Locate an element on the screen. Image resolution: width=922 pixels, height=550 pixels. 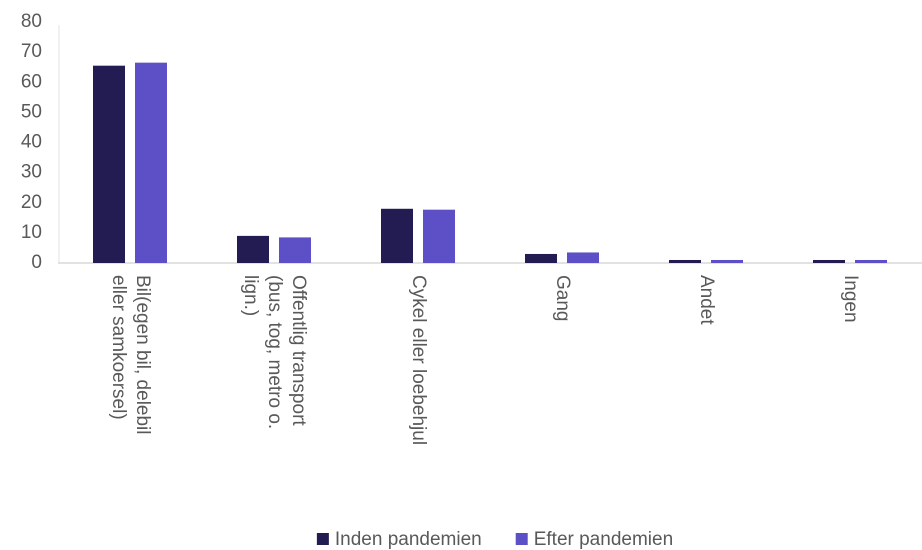
y-tick-label: 0 is located at coordinates (36, 262).